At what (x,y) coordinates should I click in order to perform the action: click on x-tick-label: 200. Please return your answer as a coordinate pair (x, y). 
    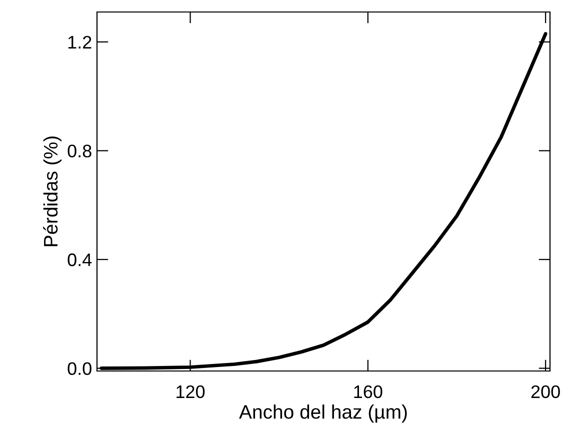
    Looking at the image, I should click on (545, 391).